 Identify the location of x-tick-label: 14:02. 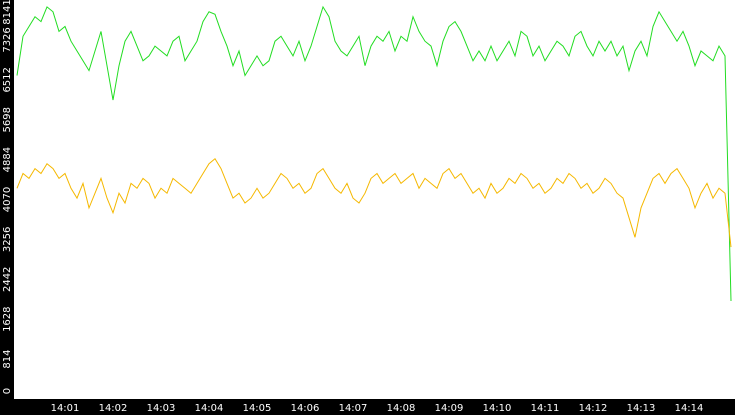
(113, 408).